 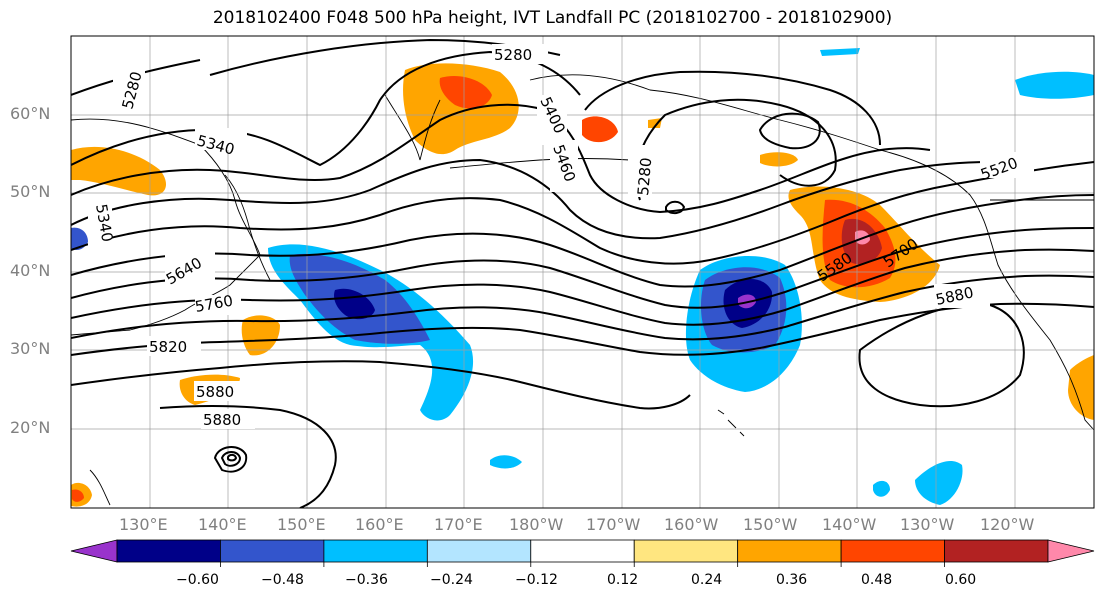 I want to click on ivt-negative-bits-d, so click(x=1054, y=85).